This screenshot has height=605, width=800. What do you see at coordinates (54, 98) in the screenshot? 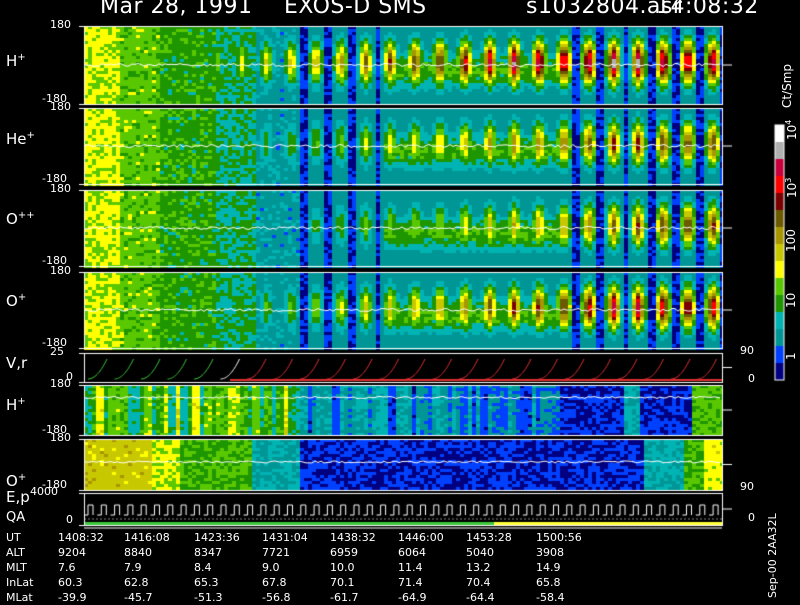
I see `panel-bottom-tick-h1: -180` at bounding box center [54, 98].